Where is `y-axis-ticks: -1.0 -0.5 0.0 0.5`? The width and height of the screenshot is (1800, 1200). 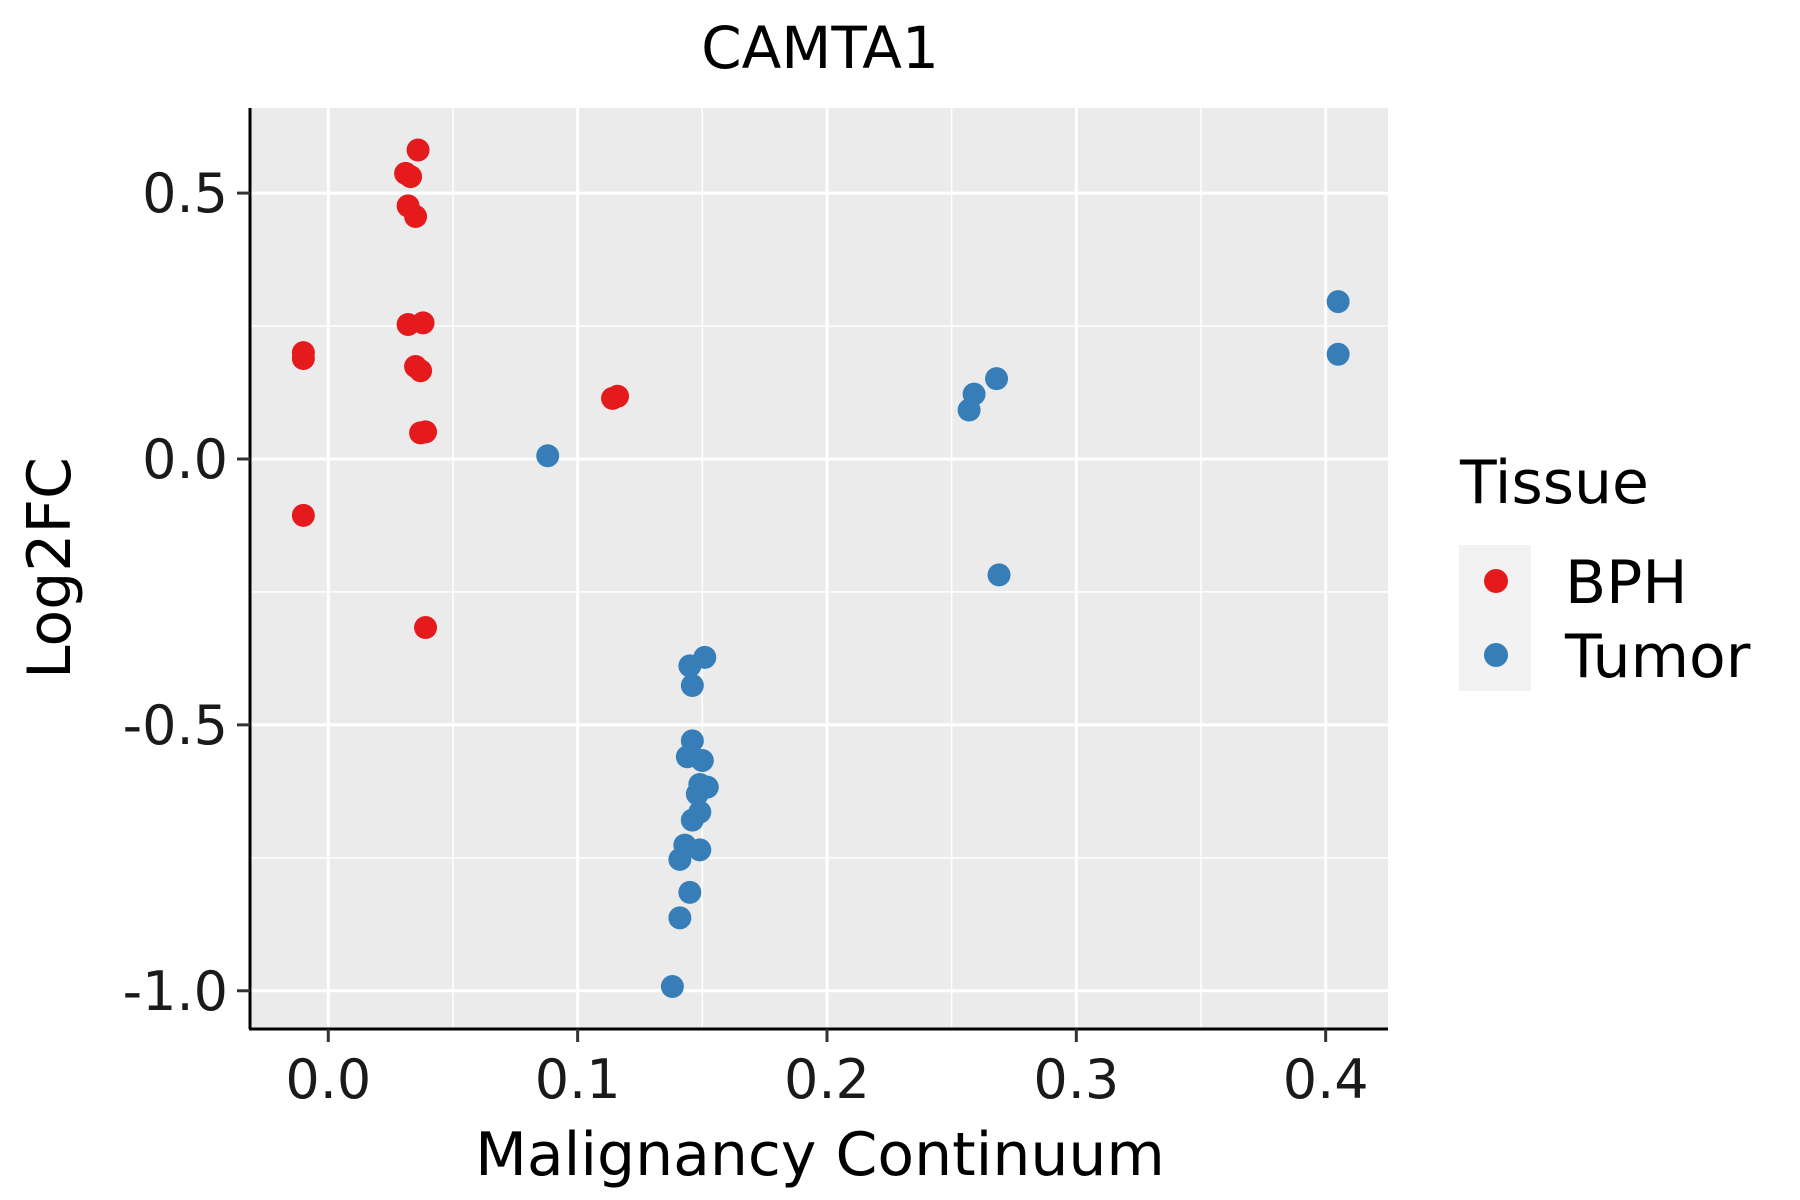 y-axis-ticks: -1.0 -0.5 0.0 0.5 is located at coordinates (186, 592).